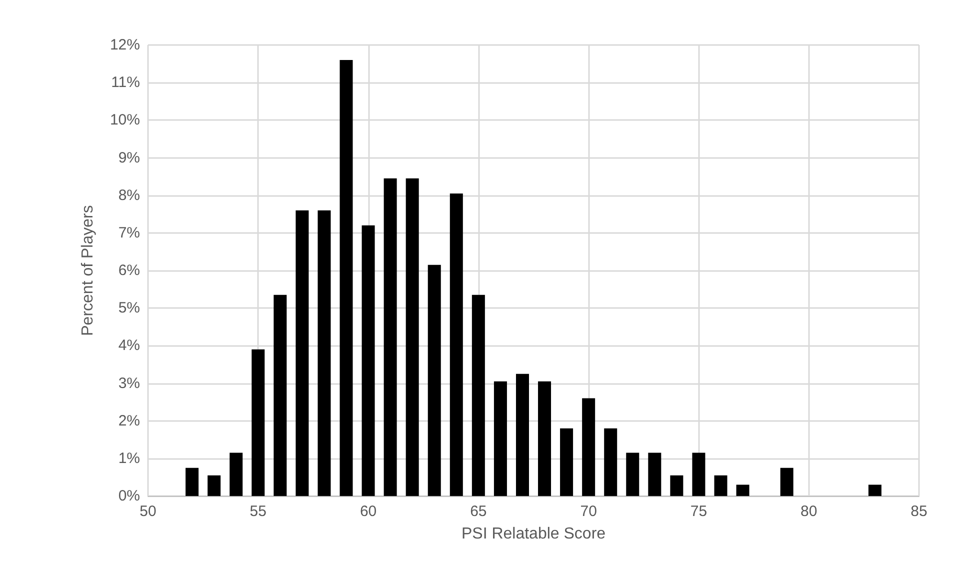 The width and height of the screenshot is (957, 580). Describe the element at coordinates (125, 120) in the screenshot. I see `y-tick-label: 10%` at that location.